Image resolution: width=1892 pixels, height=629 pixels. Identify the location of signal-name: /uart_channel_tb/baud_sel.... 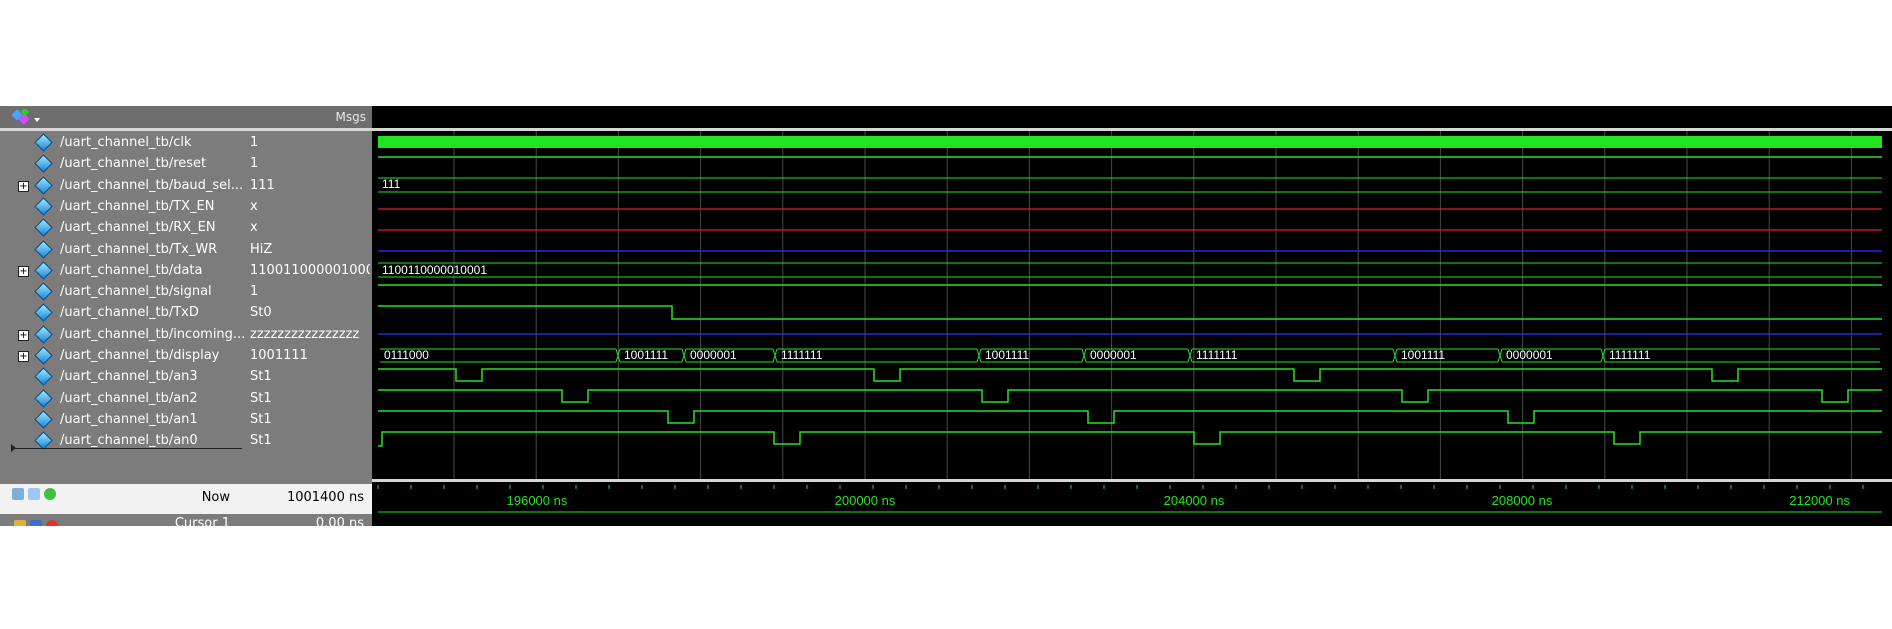
(152, 185).